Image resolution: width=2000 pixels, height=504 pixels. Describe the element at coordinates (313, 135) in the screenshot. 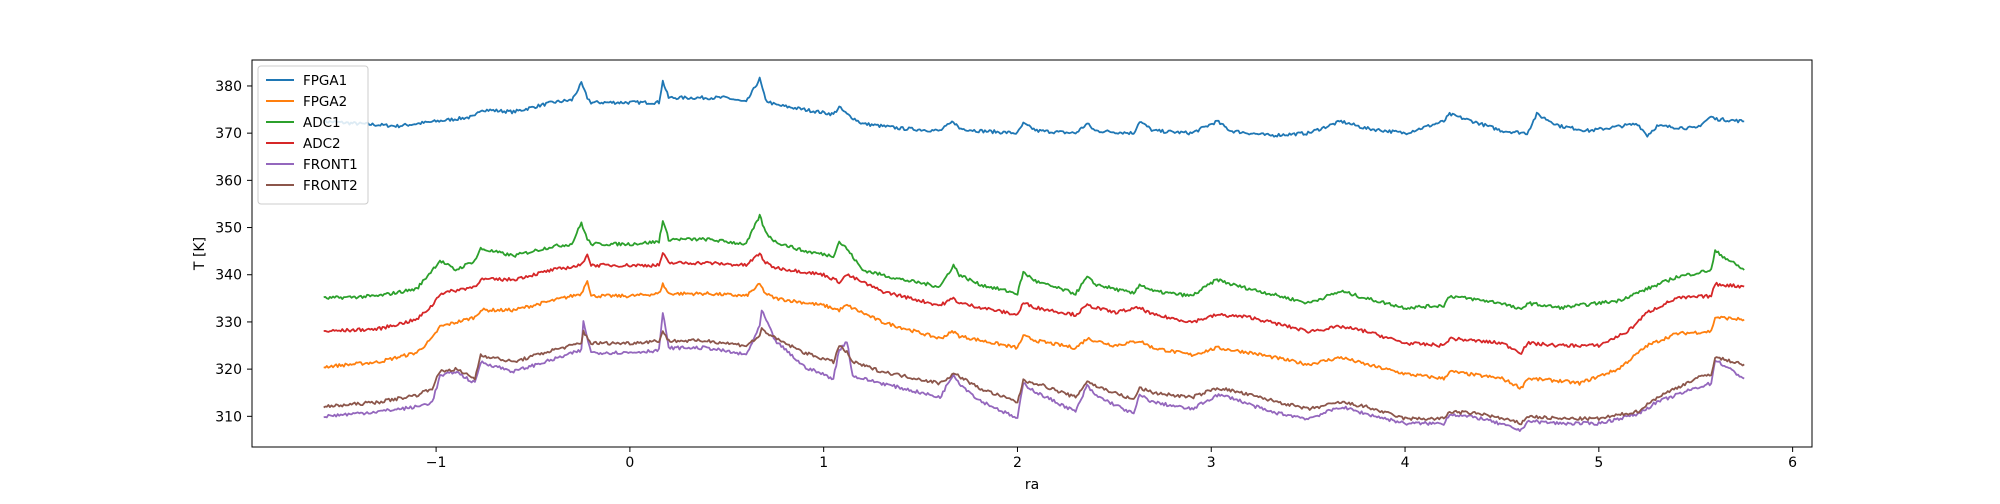

I see `legend: FPGA1 FPGA2 ADC1 ADC2 FRONT1 FRONT2` at that location.